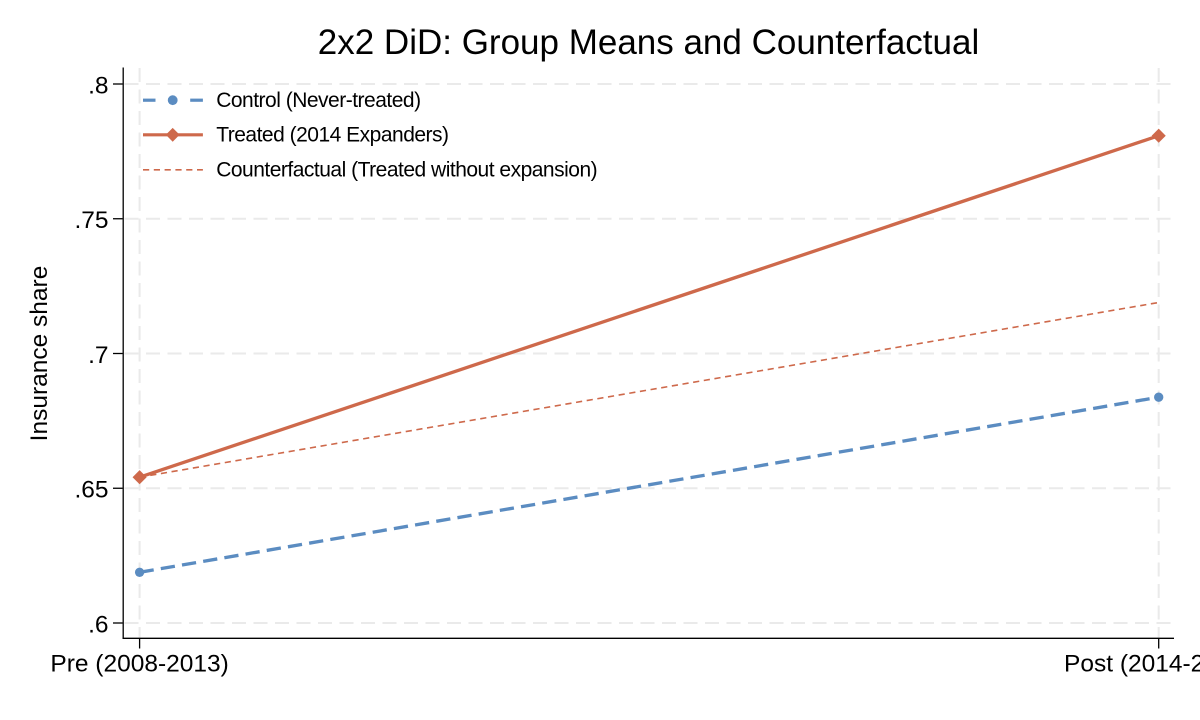  What do you see at coordinates (318, 100) in the screenshot?
I see `svg-text: Control (Never-treated)` at bounding box center [318, 100].